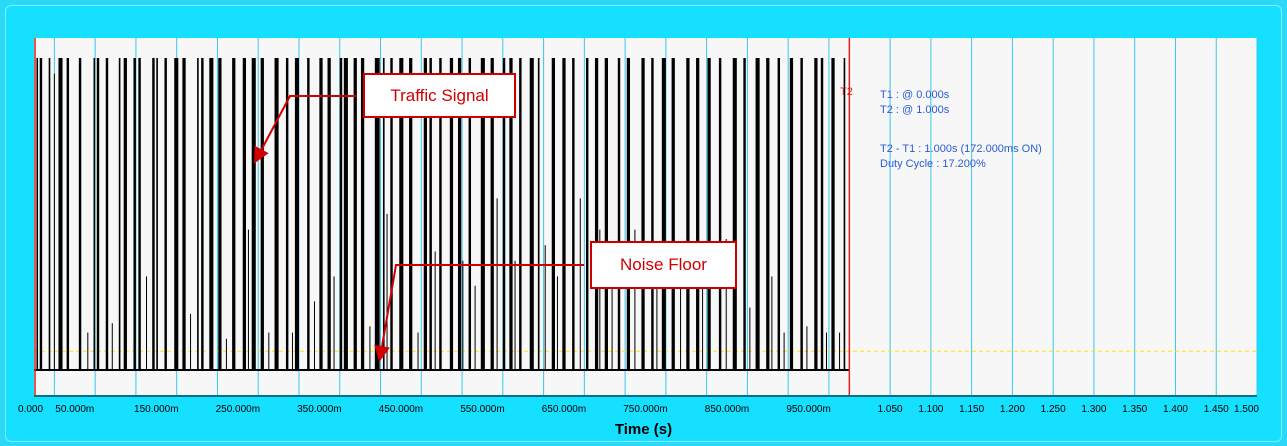  What do you see at coordinates (479, 313) in the screenshot?
I see `noise-floor-arrow` at bounding box center [479, 313].